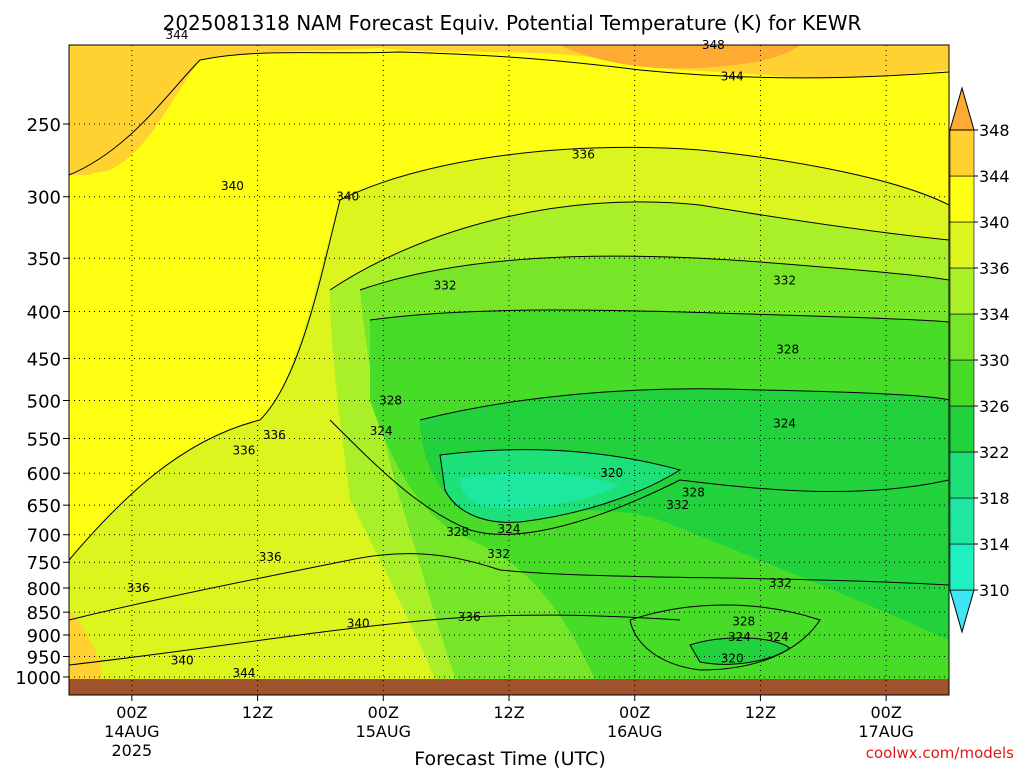 The width and height of the screenshot is (1024, 768). I want to click on y-tick-label: 300, so click(44, 198).